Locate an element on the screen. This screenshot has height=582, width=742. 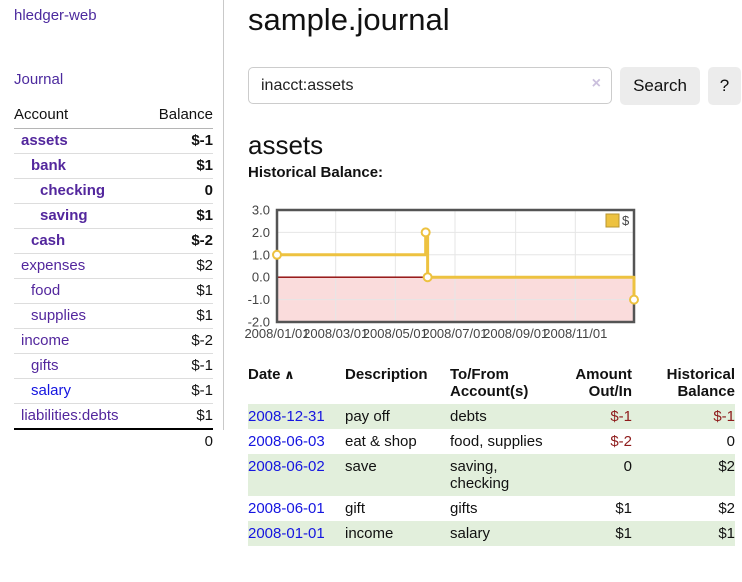
brand-link: hledger-web is located at coordinates (55, 15).